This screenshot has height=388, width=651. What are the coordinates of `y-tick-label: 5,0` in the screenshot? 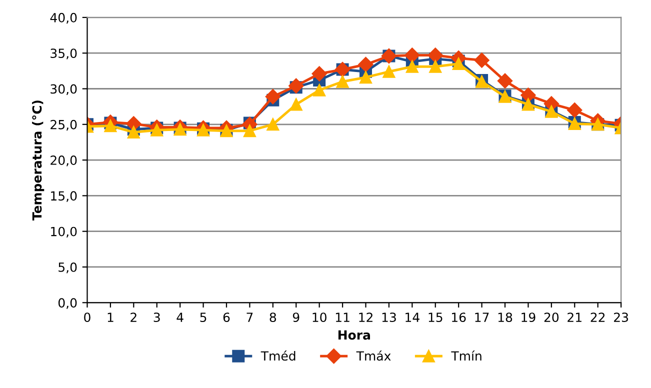 It's located at (67, 268).